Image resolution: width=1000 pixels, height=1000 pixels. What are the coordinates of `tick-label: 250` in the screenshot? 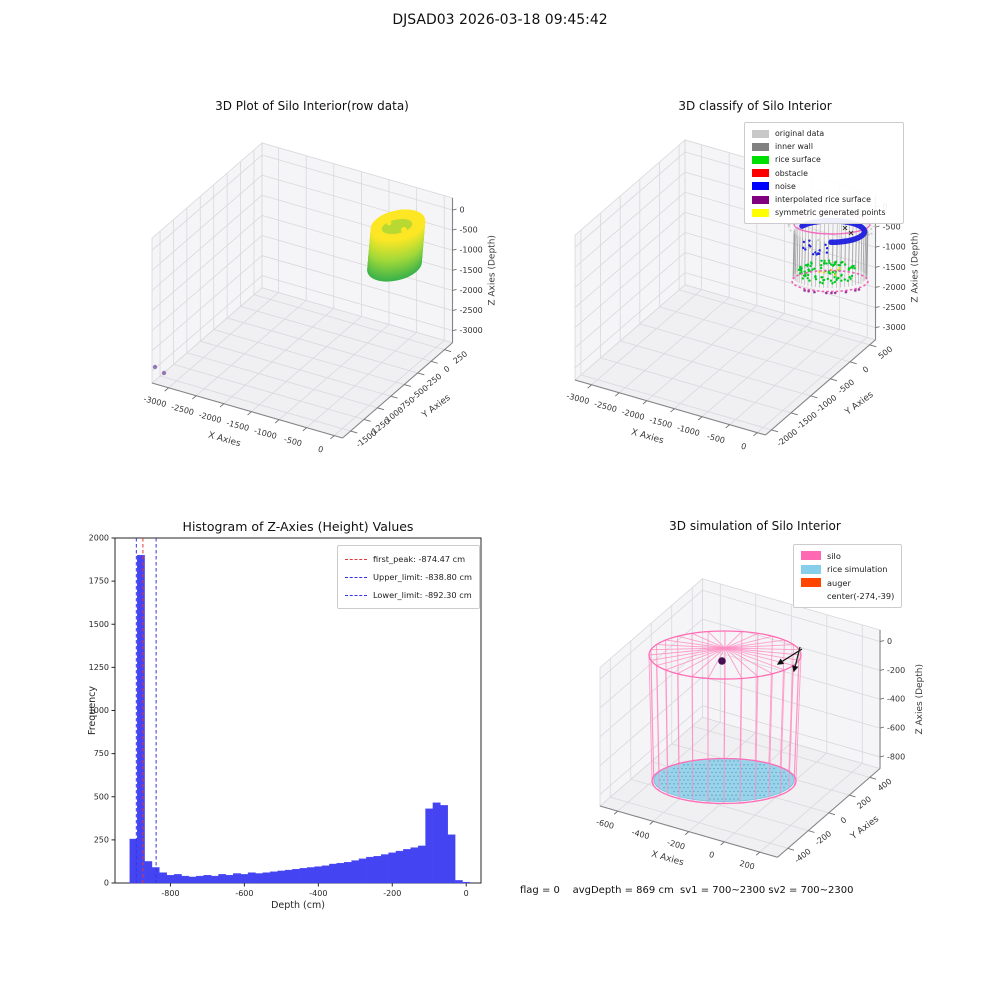 It's located at (460, 357).